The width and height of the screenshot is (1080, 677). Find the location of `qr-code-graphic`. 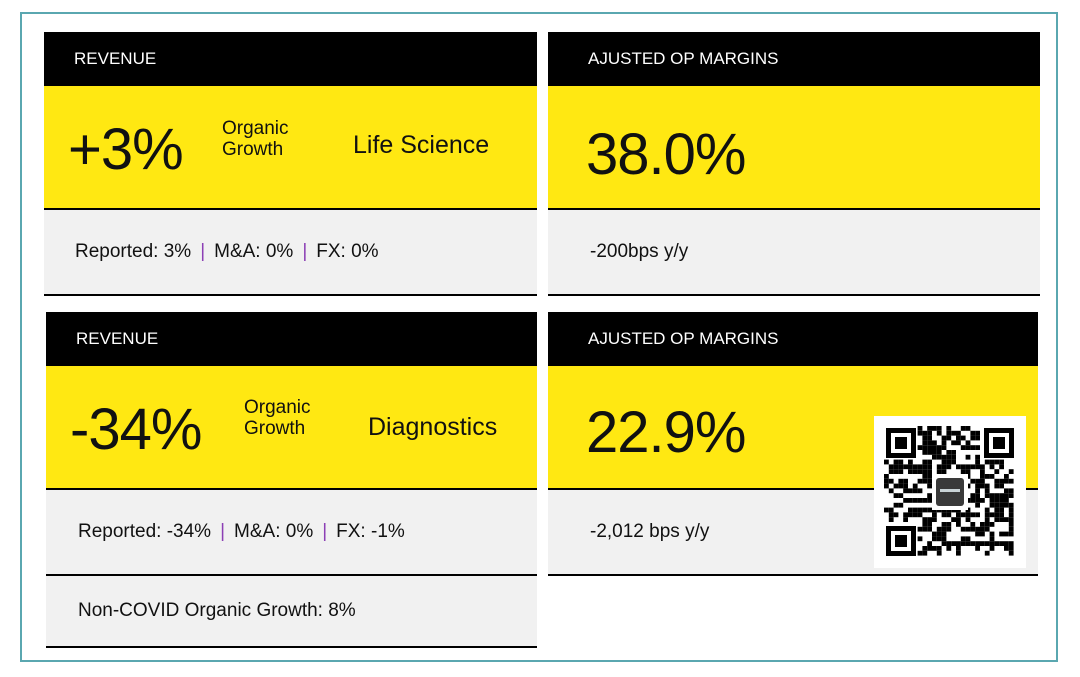

qr-code-graphic is located at coordinates (949, 491).